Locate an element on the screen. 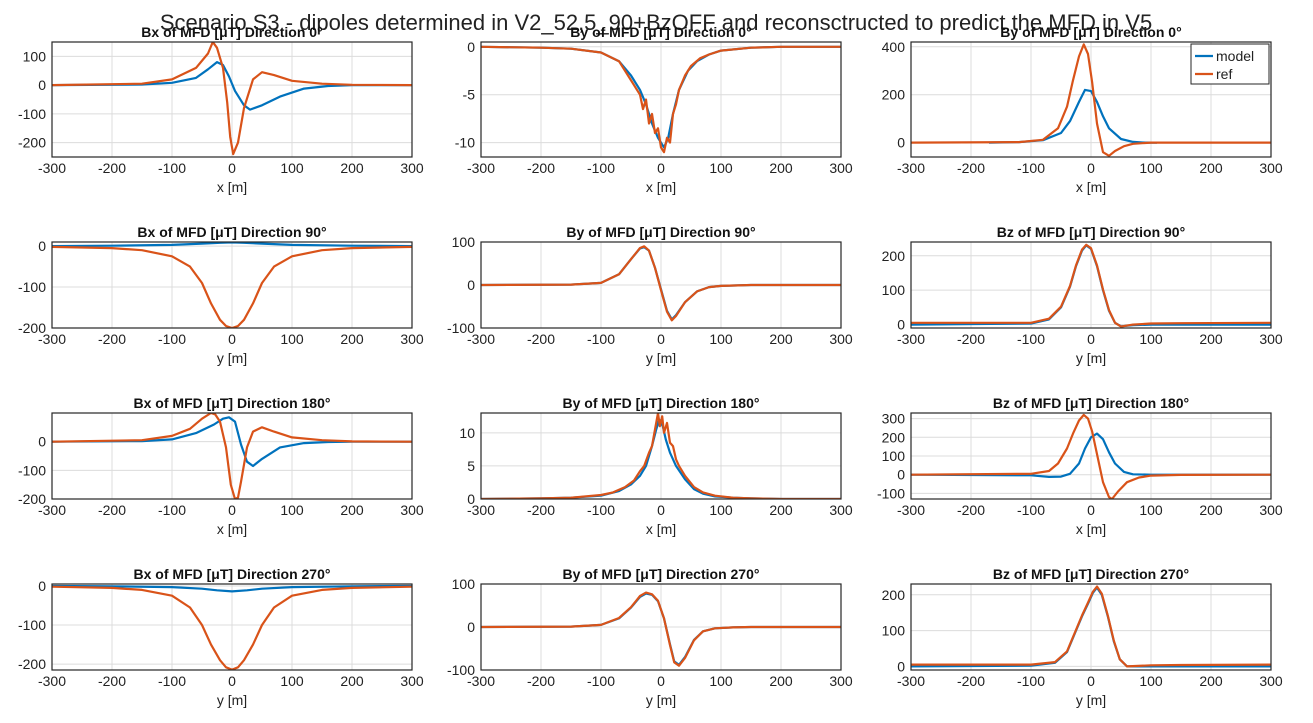  y-tick-label: 10 is located at coordinates (467, 433).